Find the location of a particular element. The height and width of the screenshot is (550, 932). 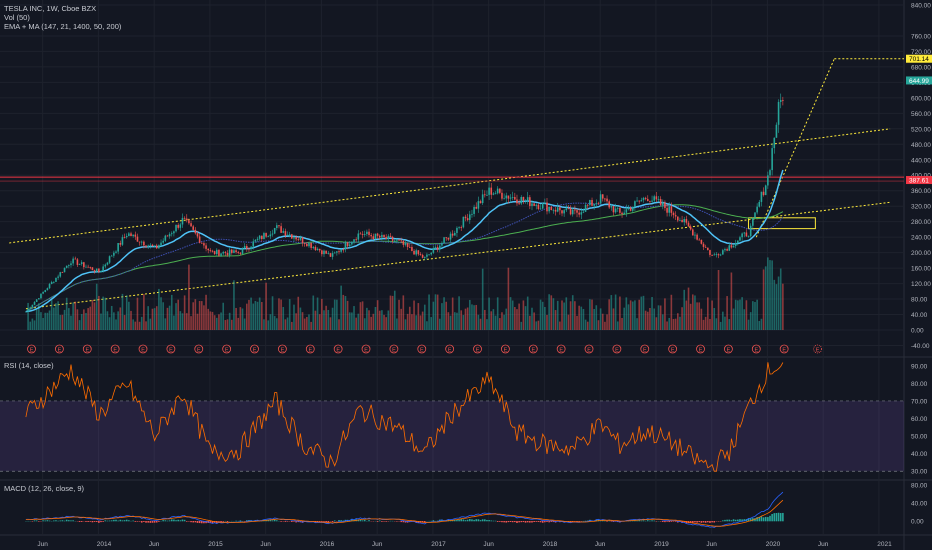

macd-axis: 80.00 40.00 0.00 is located at coordinates (919, 504).